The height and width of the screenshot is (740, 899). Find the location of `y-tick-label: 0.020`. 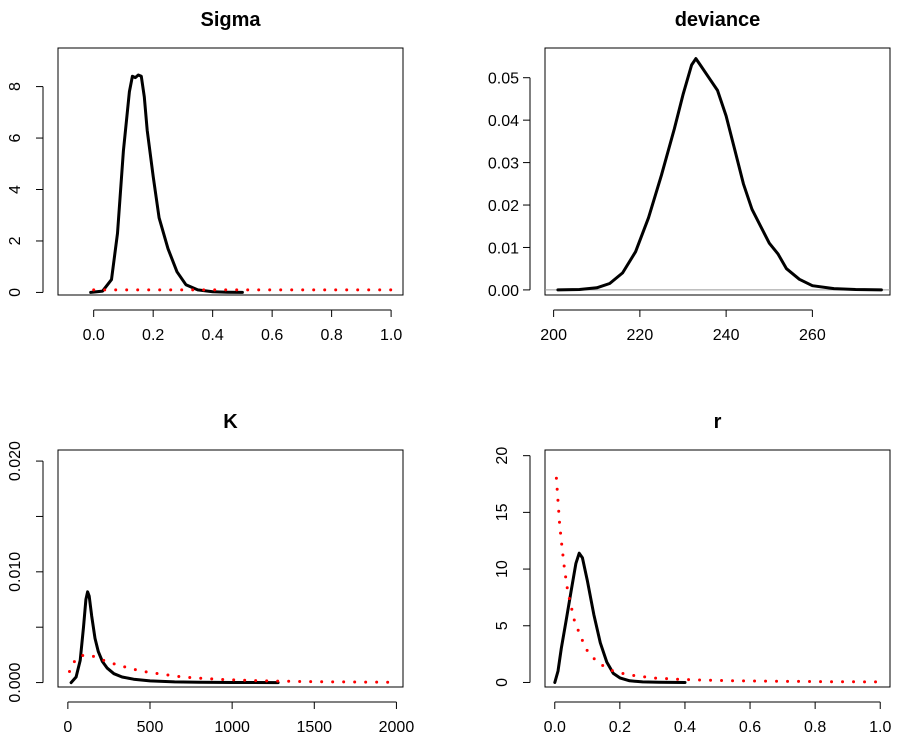

y-tick-label: 0.020 is located at coordinates (15, 461).